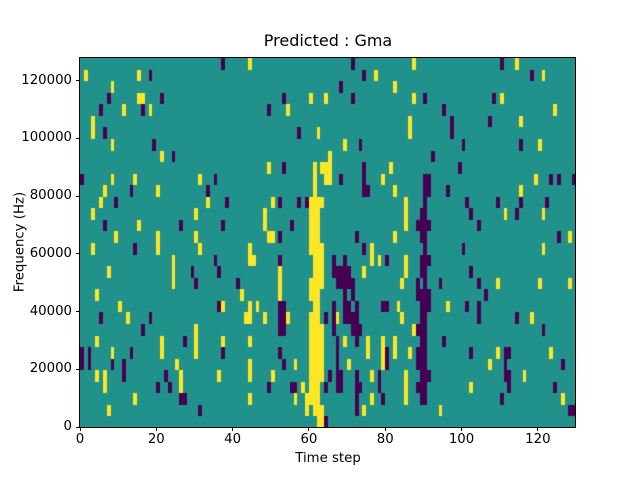  I want to click on y-tick-label: 80000, so click(50, 196).